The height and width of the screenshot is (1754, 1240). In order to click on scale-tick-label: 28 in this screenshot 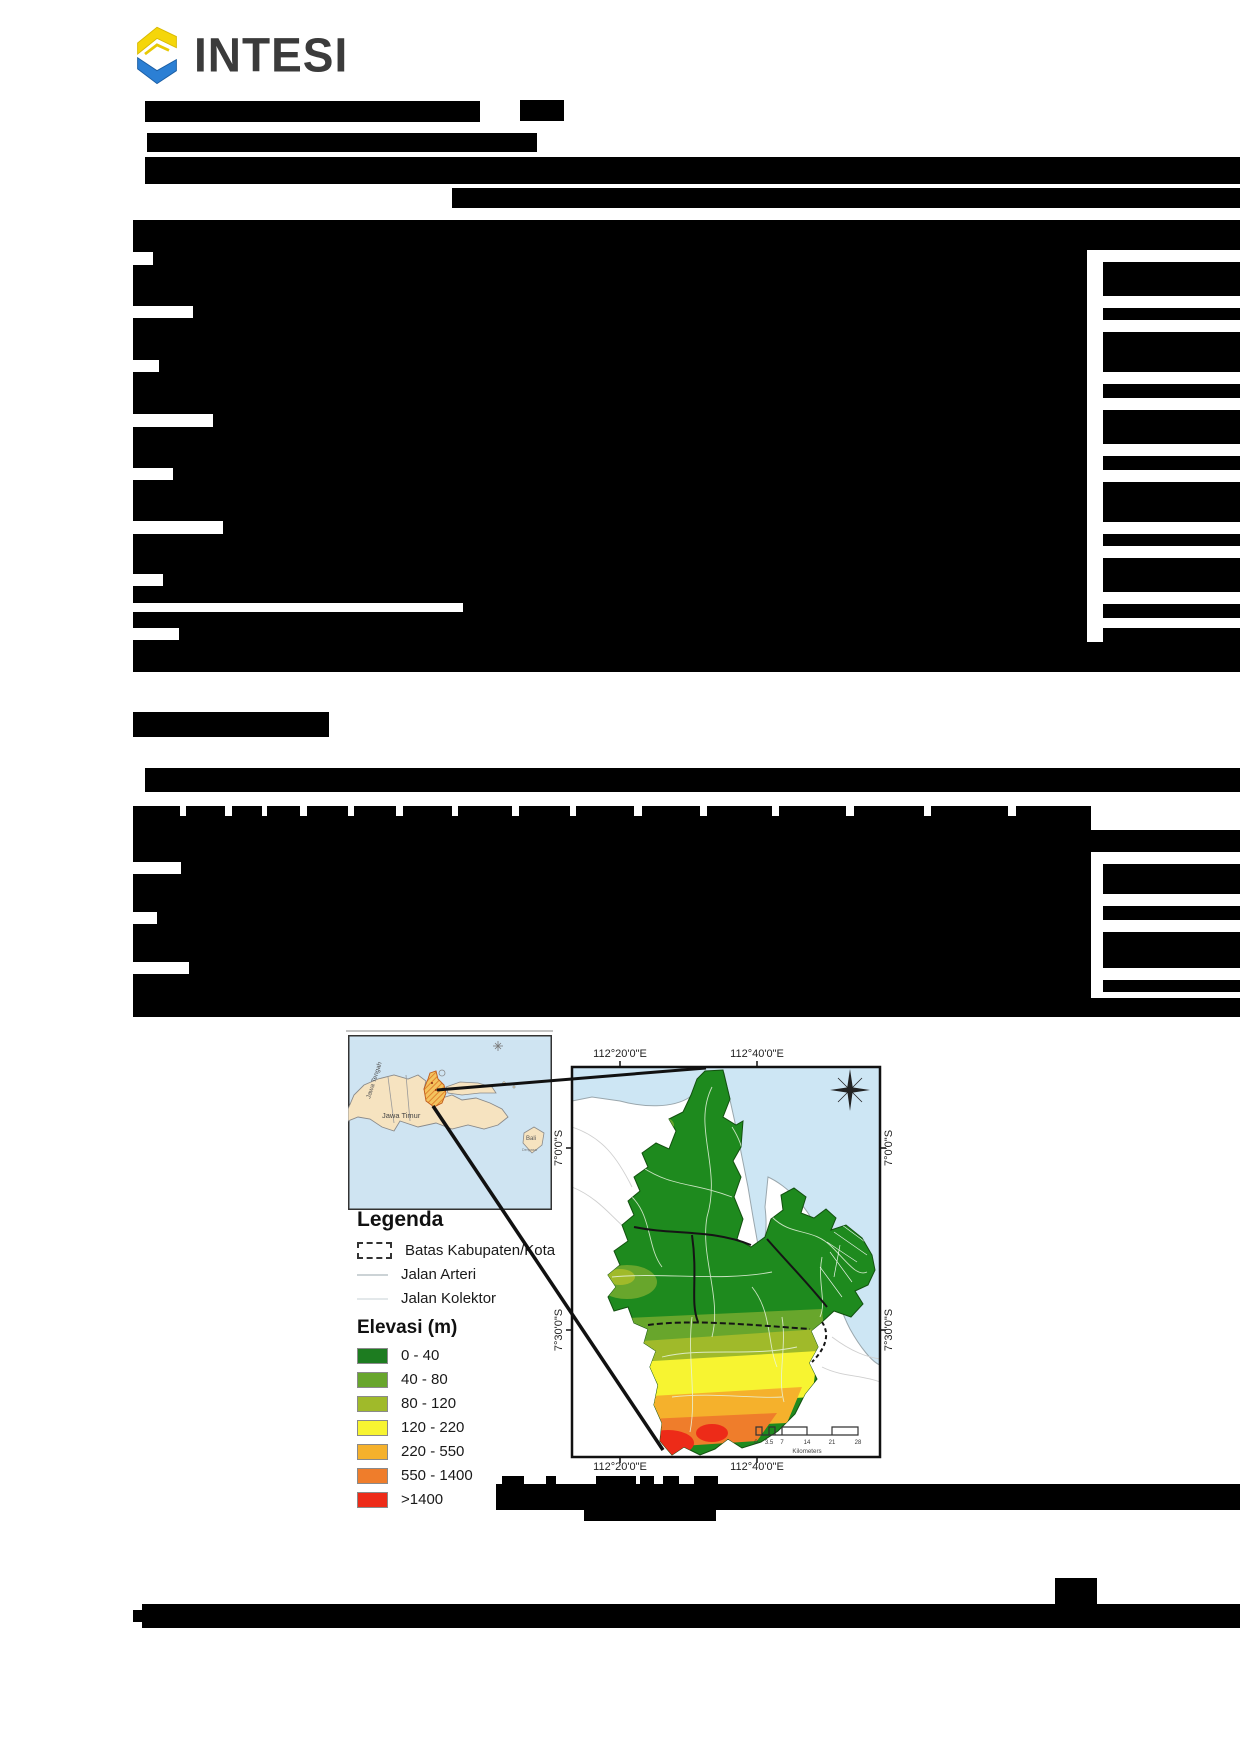, I will do `click(858, 1443)`.